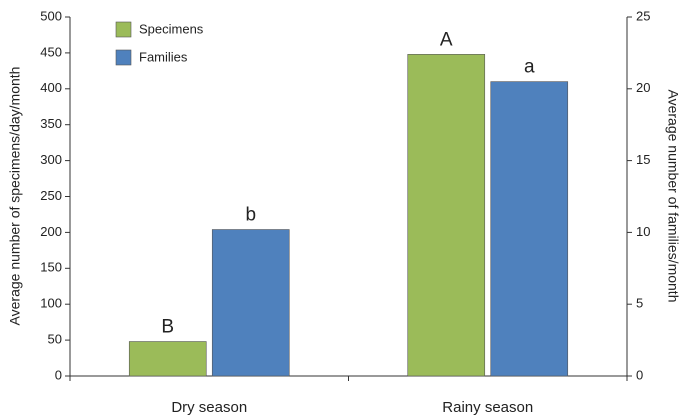 This screenshot has width=684, height=416. Describe the element at coordinates (529, 67) in the screenshot. I see `significance-letter: a` at that location.